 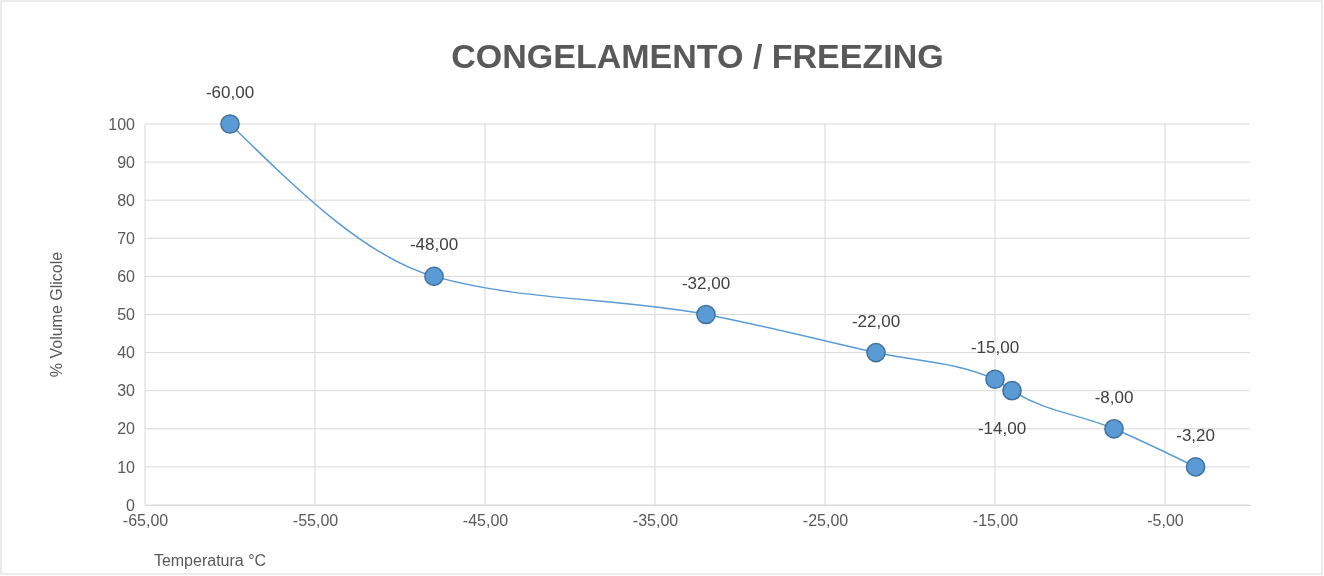 What do you see at coordinates (825, 521) in the screenshot?
I see `x-tick-label: -25,00` at bounding box center [825, 521].